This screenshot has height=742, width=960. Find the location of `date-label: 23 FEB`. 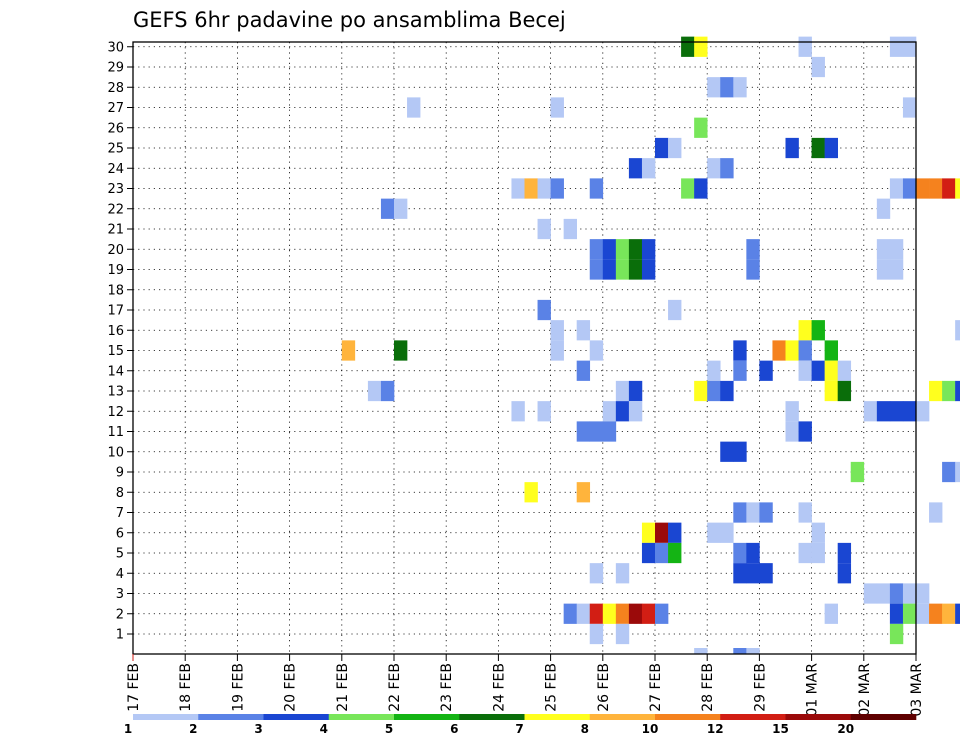

date-label: 23 FEB is located at coordinates (447, 687).